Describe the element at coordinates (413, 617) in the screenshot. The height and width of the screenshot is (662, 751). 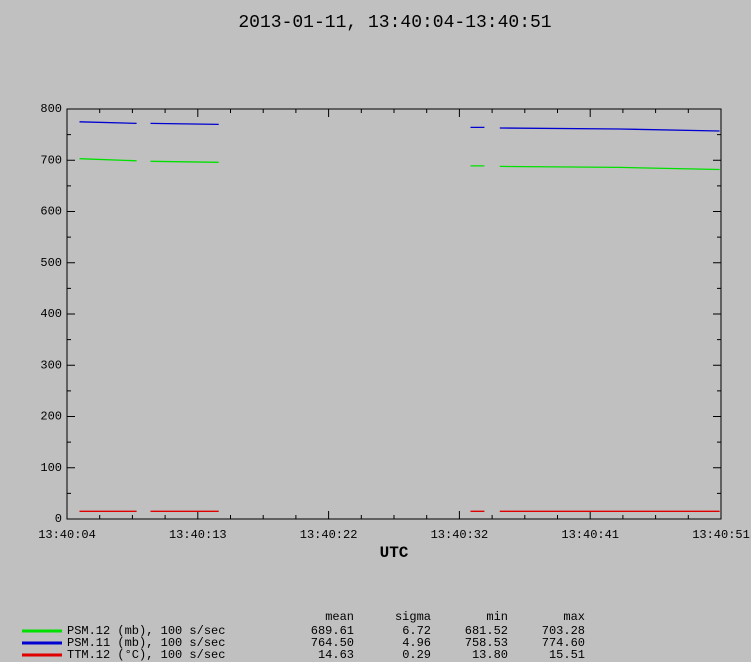
I see `stats-header: sigma` at that location.